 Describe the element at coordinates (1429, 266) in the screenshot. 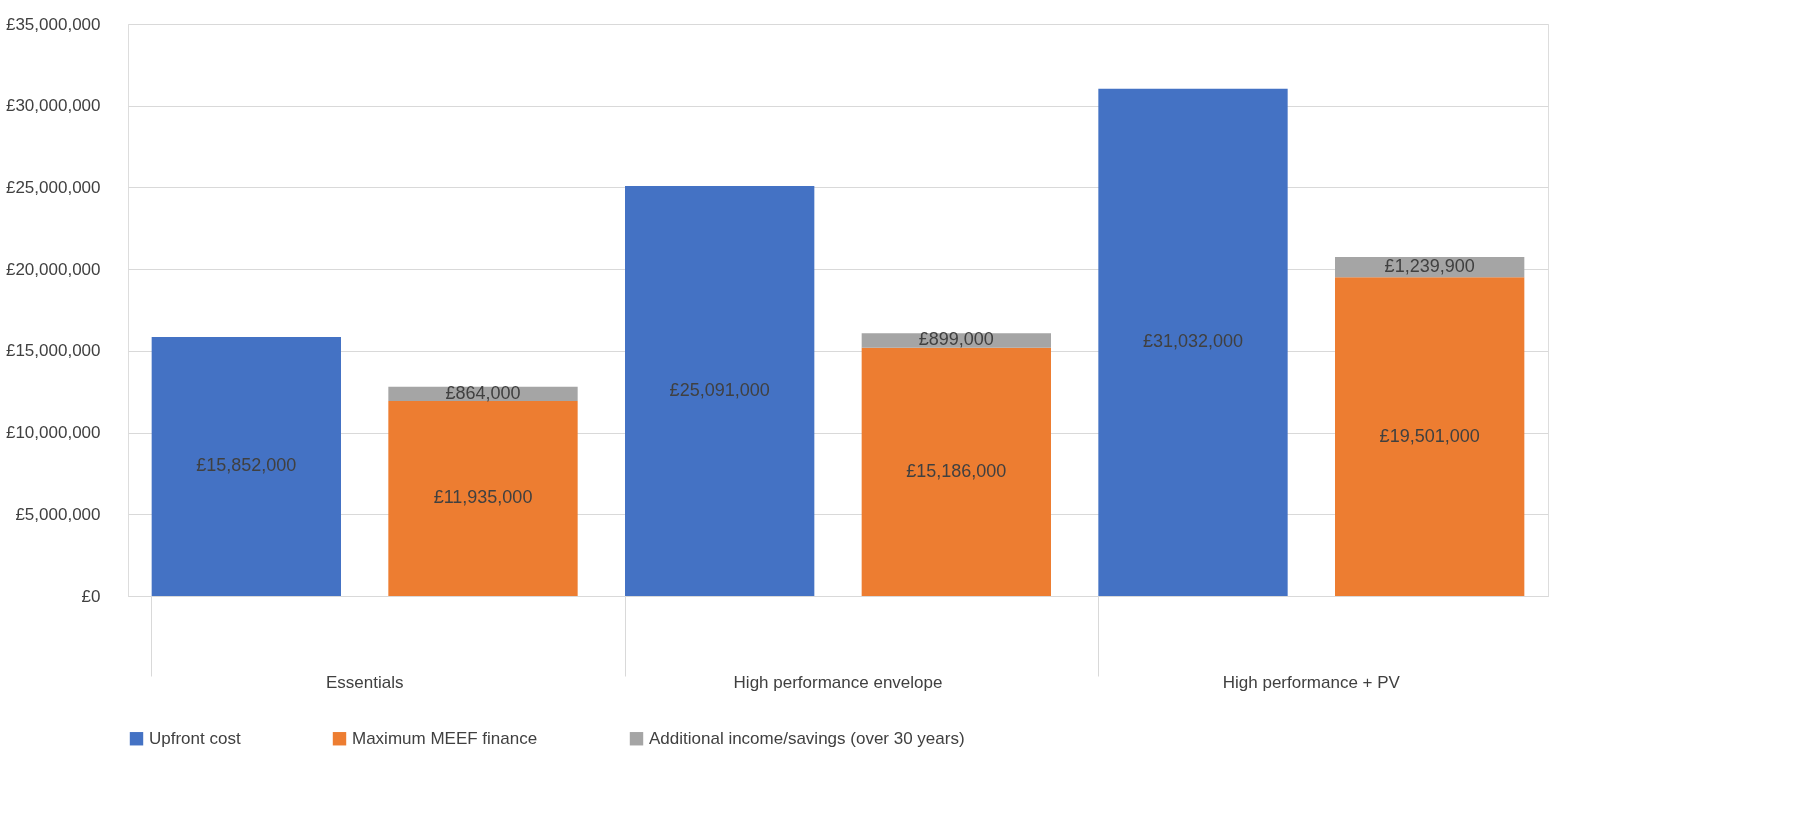

I see `text: £1,239,900` at that location.